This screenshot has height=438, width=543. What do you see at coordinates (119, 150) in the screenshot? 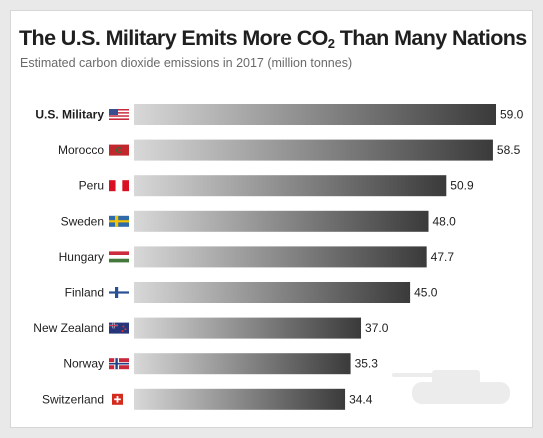
I see `morocco-flag-icon` at bounding box center [119, 150].